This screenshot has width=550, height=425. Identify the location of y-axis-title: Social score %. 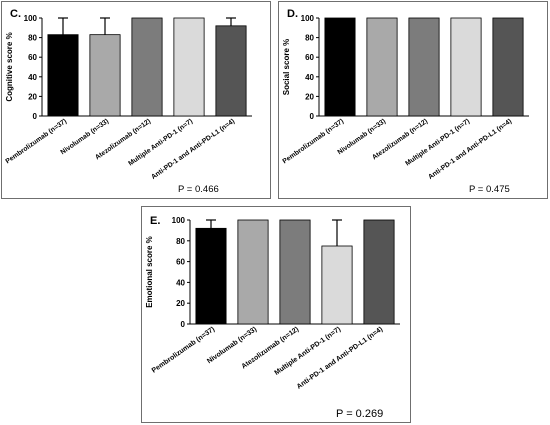
(286, 67).